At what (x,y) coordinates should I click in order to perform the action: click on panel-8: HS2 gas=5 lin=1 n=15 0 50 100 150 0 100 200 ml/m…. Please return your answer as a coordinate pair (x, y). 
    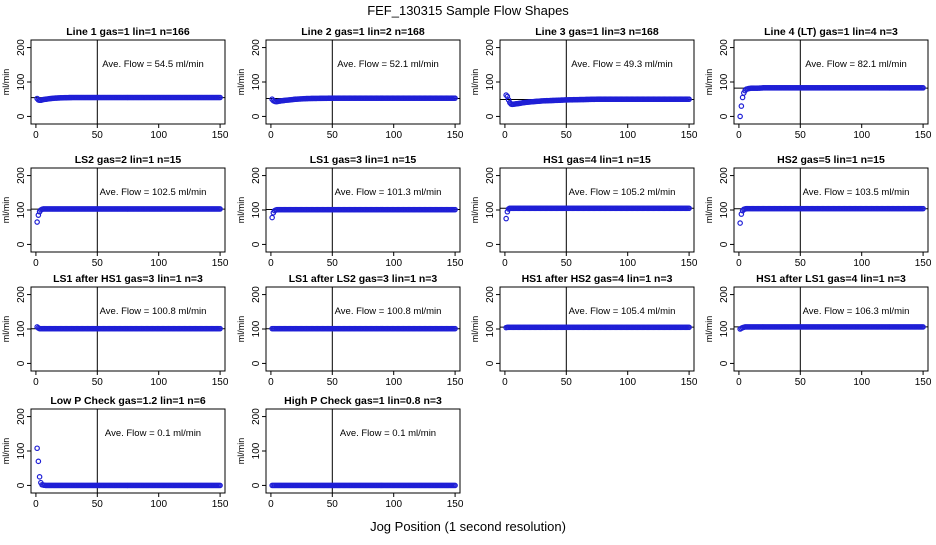
    Looking at the image, I should click on (818, 211).